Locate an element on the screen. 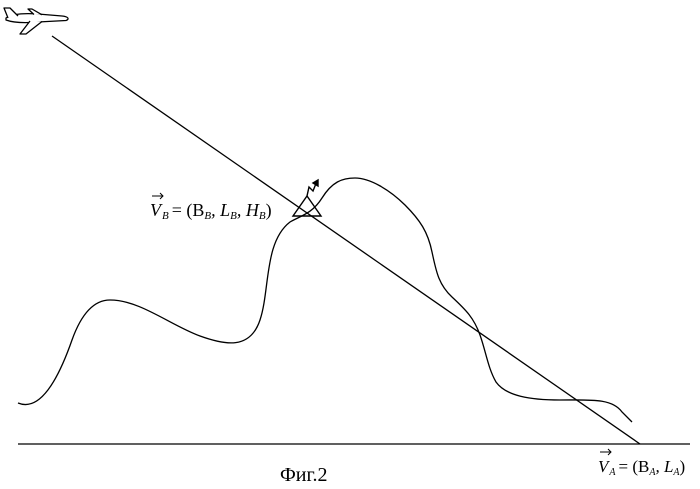  point-a-label: VA= (BA, LA) is located at coordinates (641, 463).